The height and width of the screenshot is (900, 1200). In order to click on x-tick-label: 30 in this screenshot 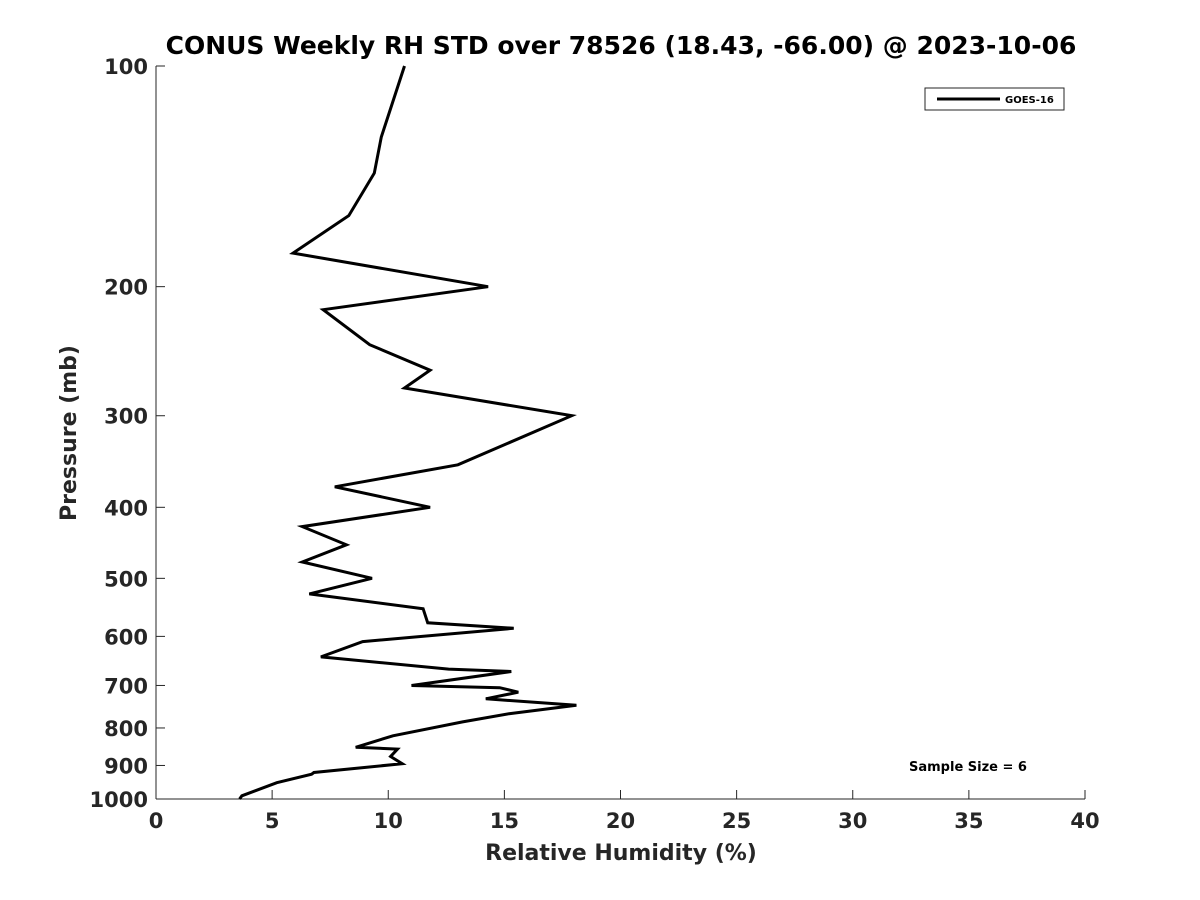, I will do `click(852, 821)`.